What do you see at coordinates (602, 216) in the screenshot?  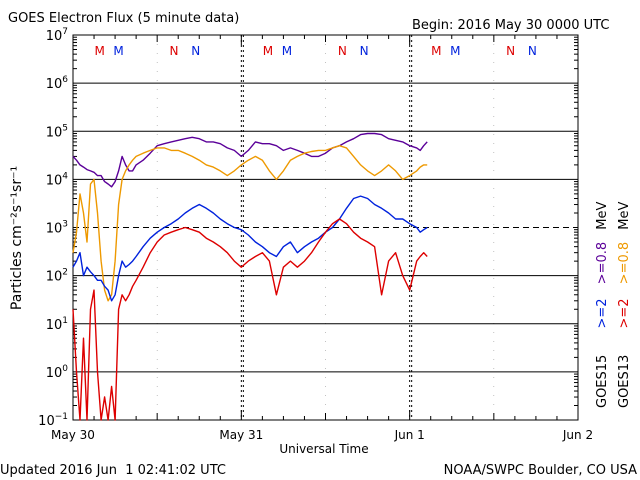 I see `legend-unit: MeV` at bounding box center [602, 216].